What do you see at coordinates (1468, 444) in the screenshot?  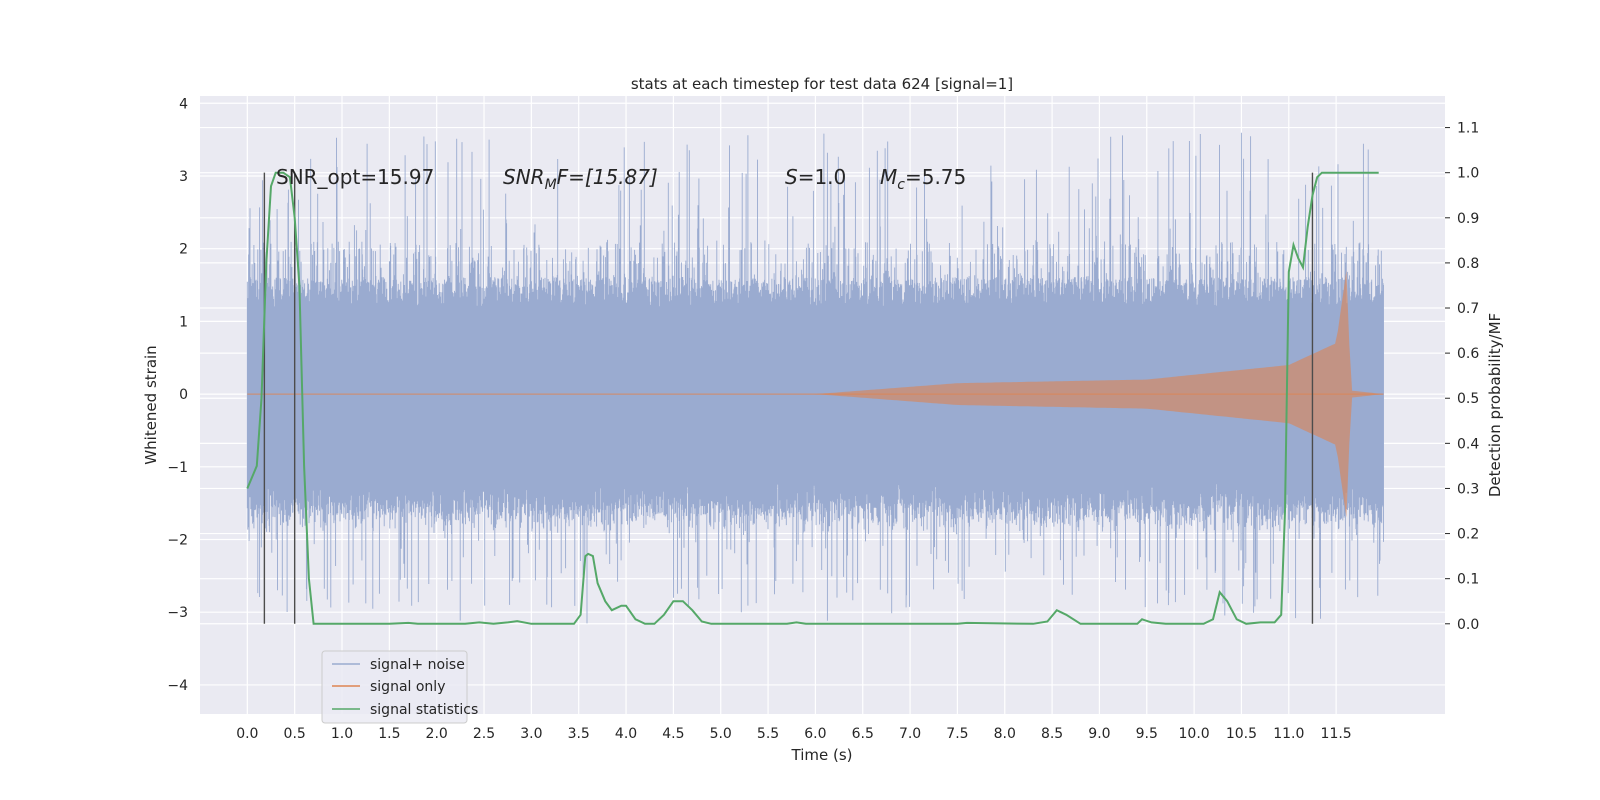 I see `right-y-tick-label: 0.4` at bounding box center [1468, 444].